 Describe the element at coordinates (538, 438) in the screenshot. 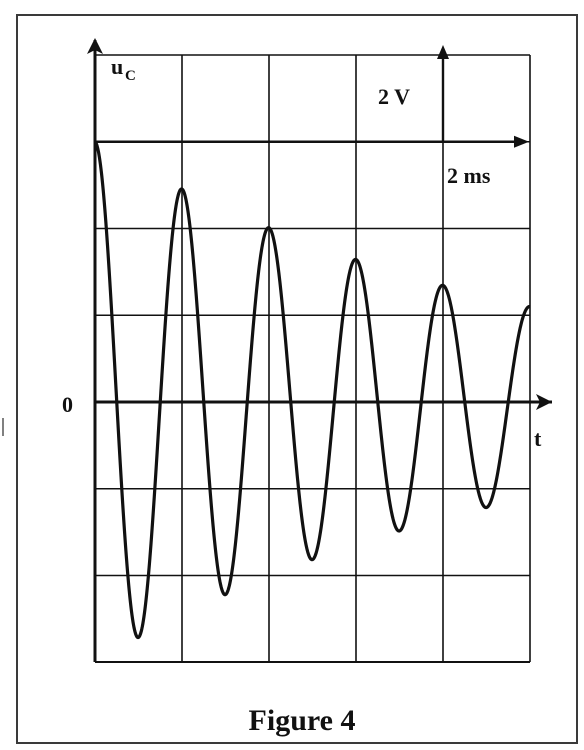

I see `x-axis-label: t` at that location.